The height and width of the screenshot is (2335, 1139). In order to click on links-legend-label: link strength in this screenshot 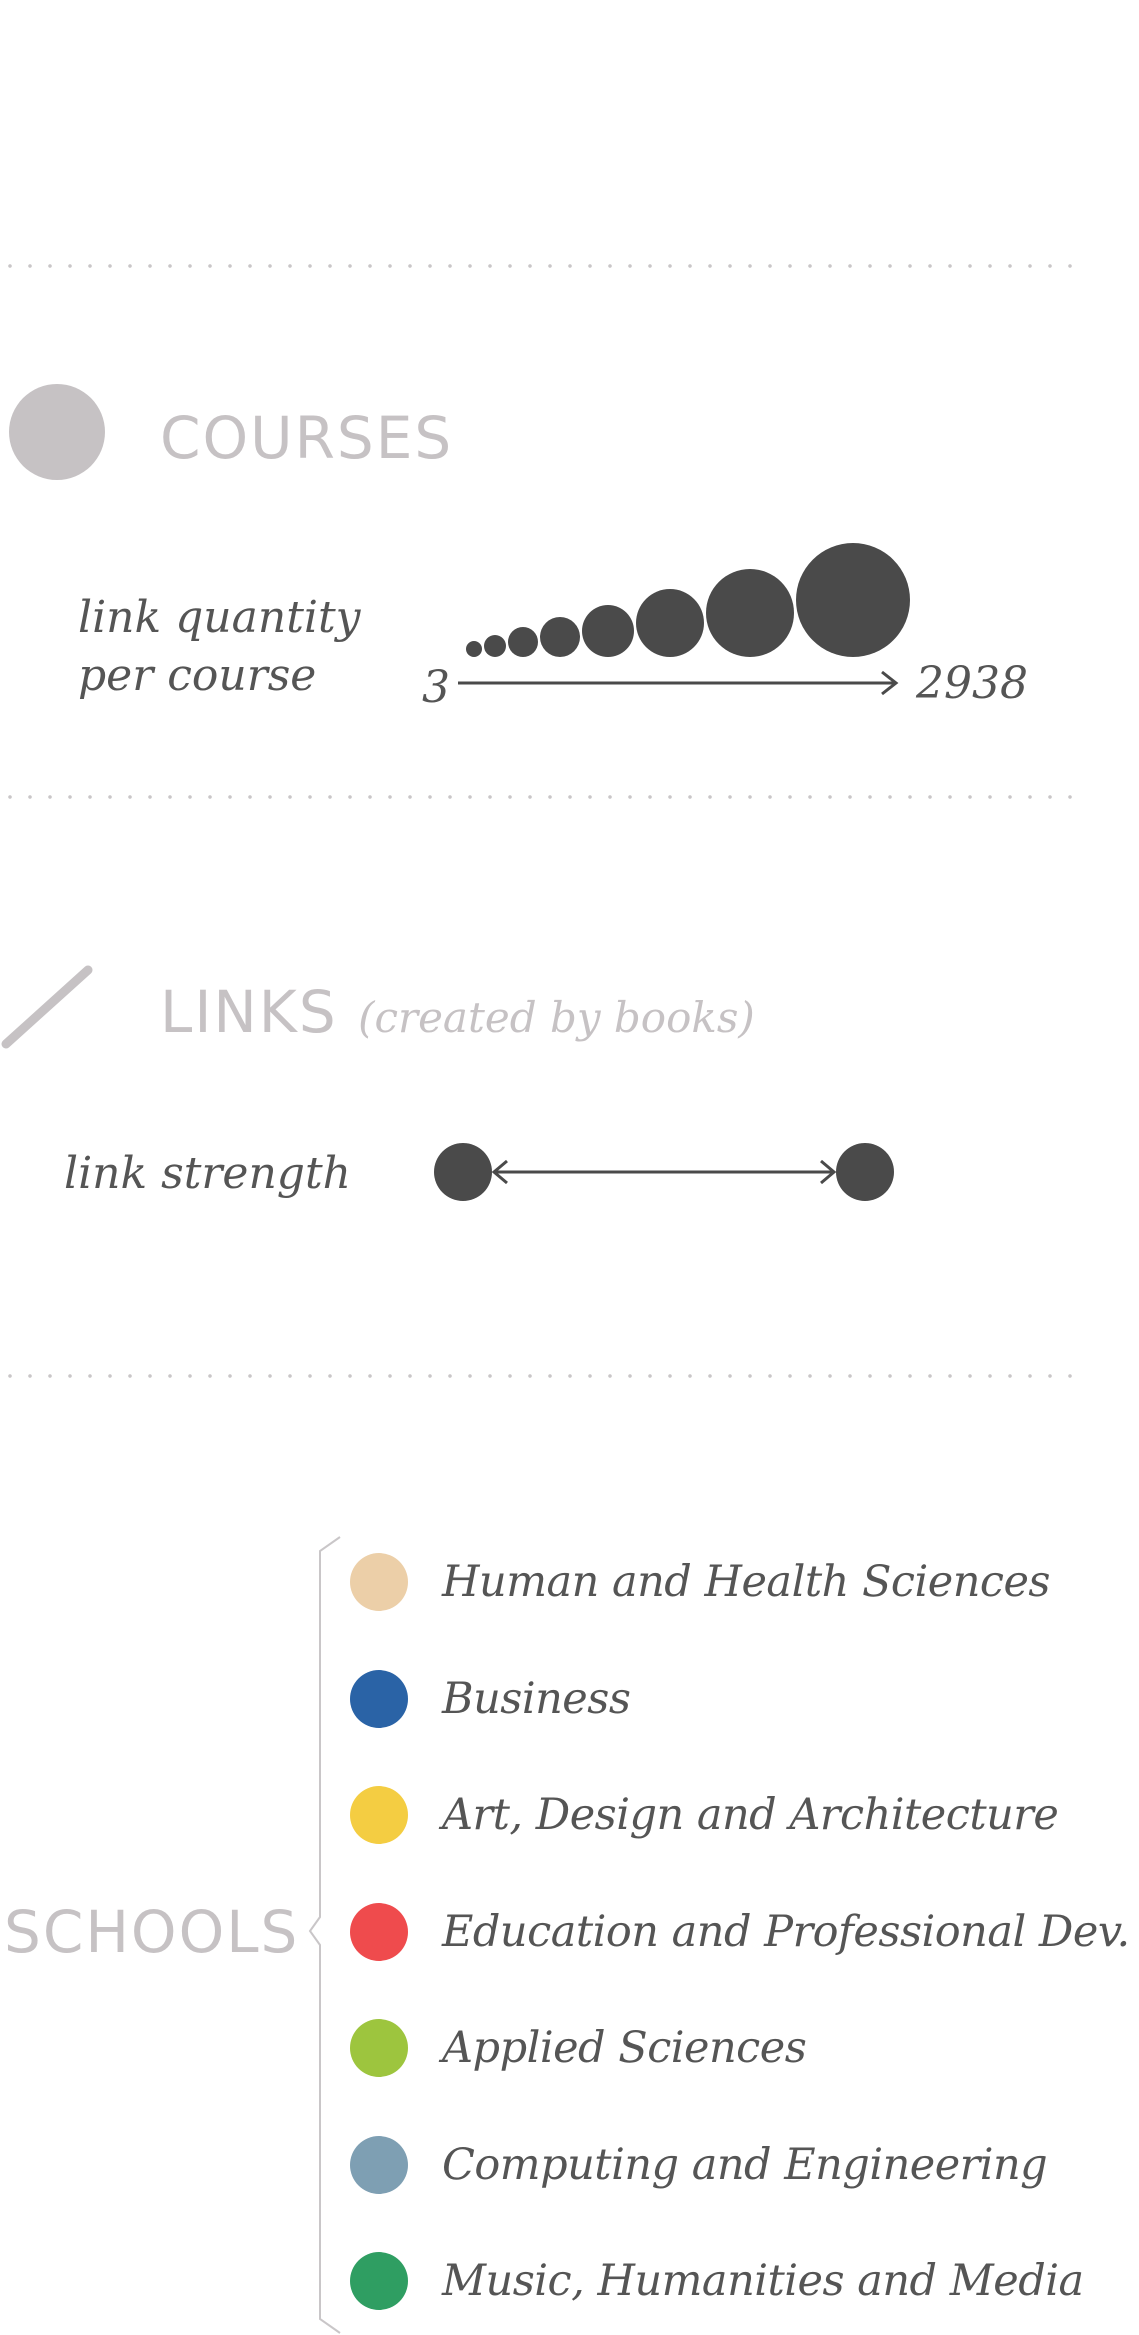, I will do `click(207, 1173)`.